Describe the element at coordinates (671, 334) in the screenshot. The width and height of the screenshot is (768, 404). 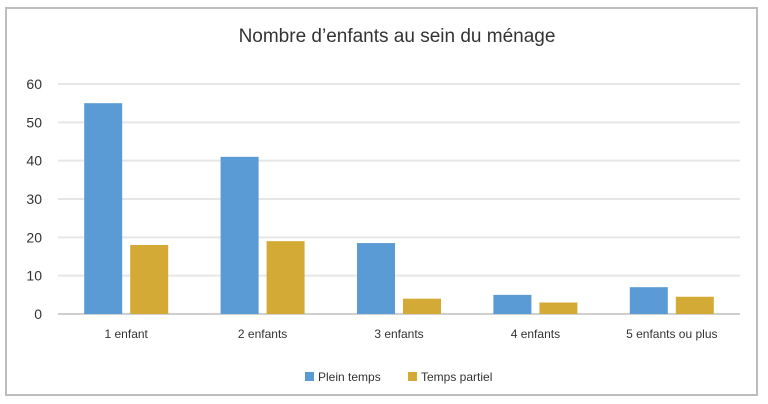
I see `x-tick-label: 5 enfants ou plus` at that location.